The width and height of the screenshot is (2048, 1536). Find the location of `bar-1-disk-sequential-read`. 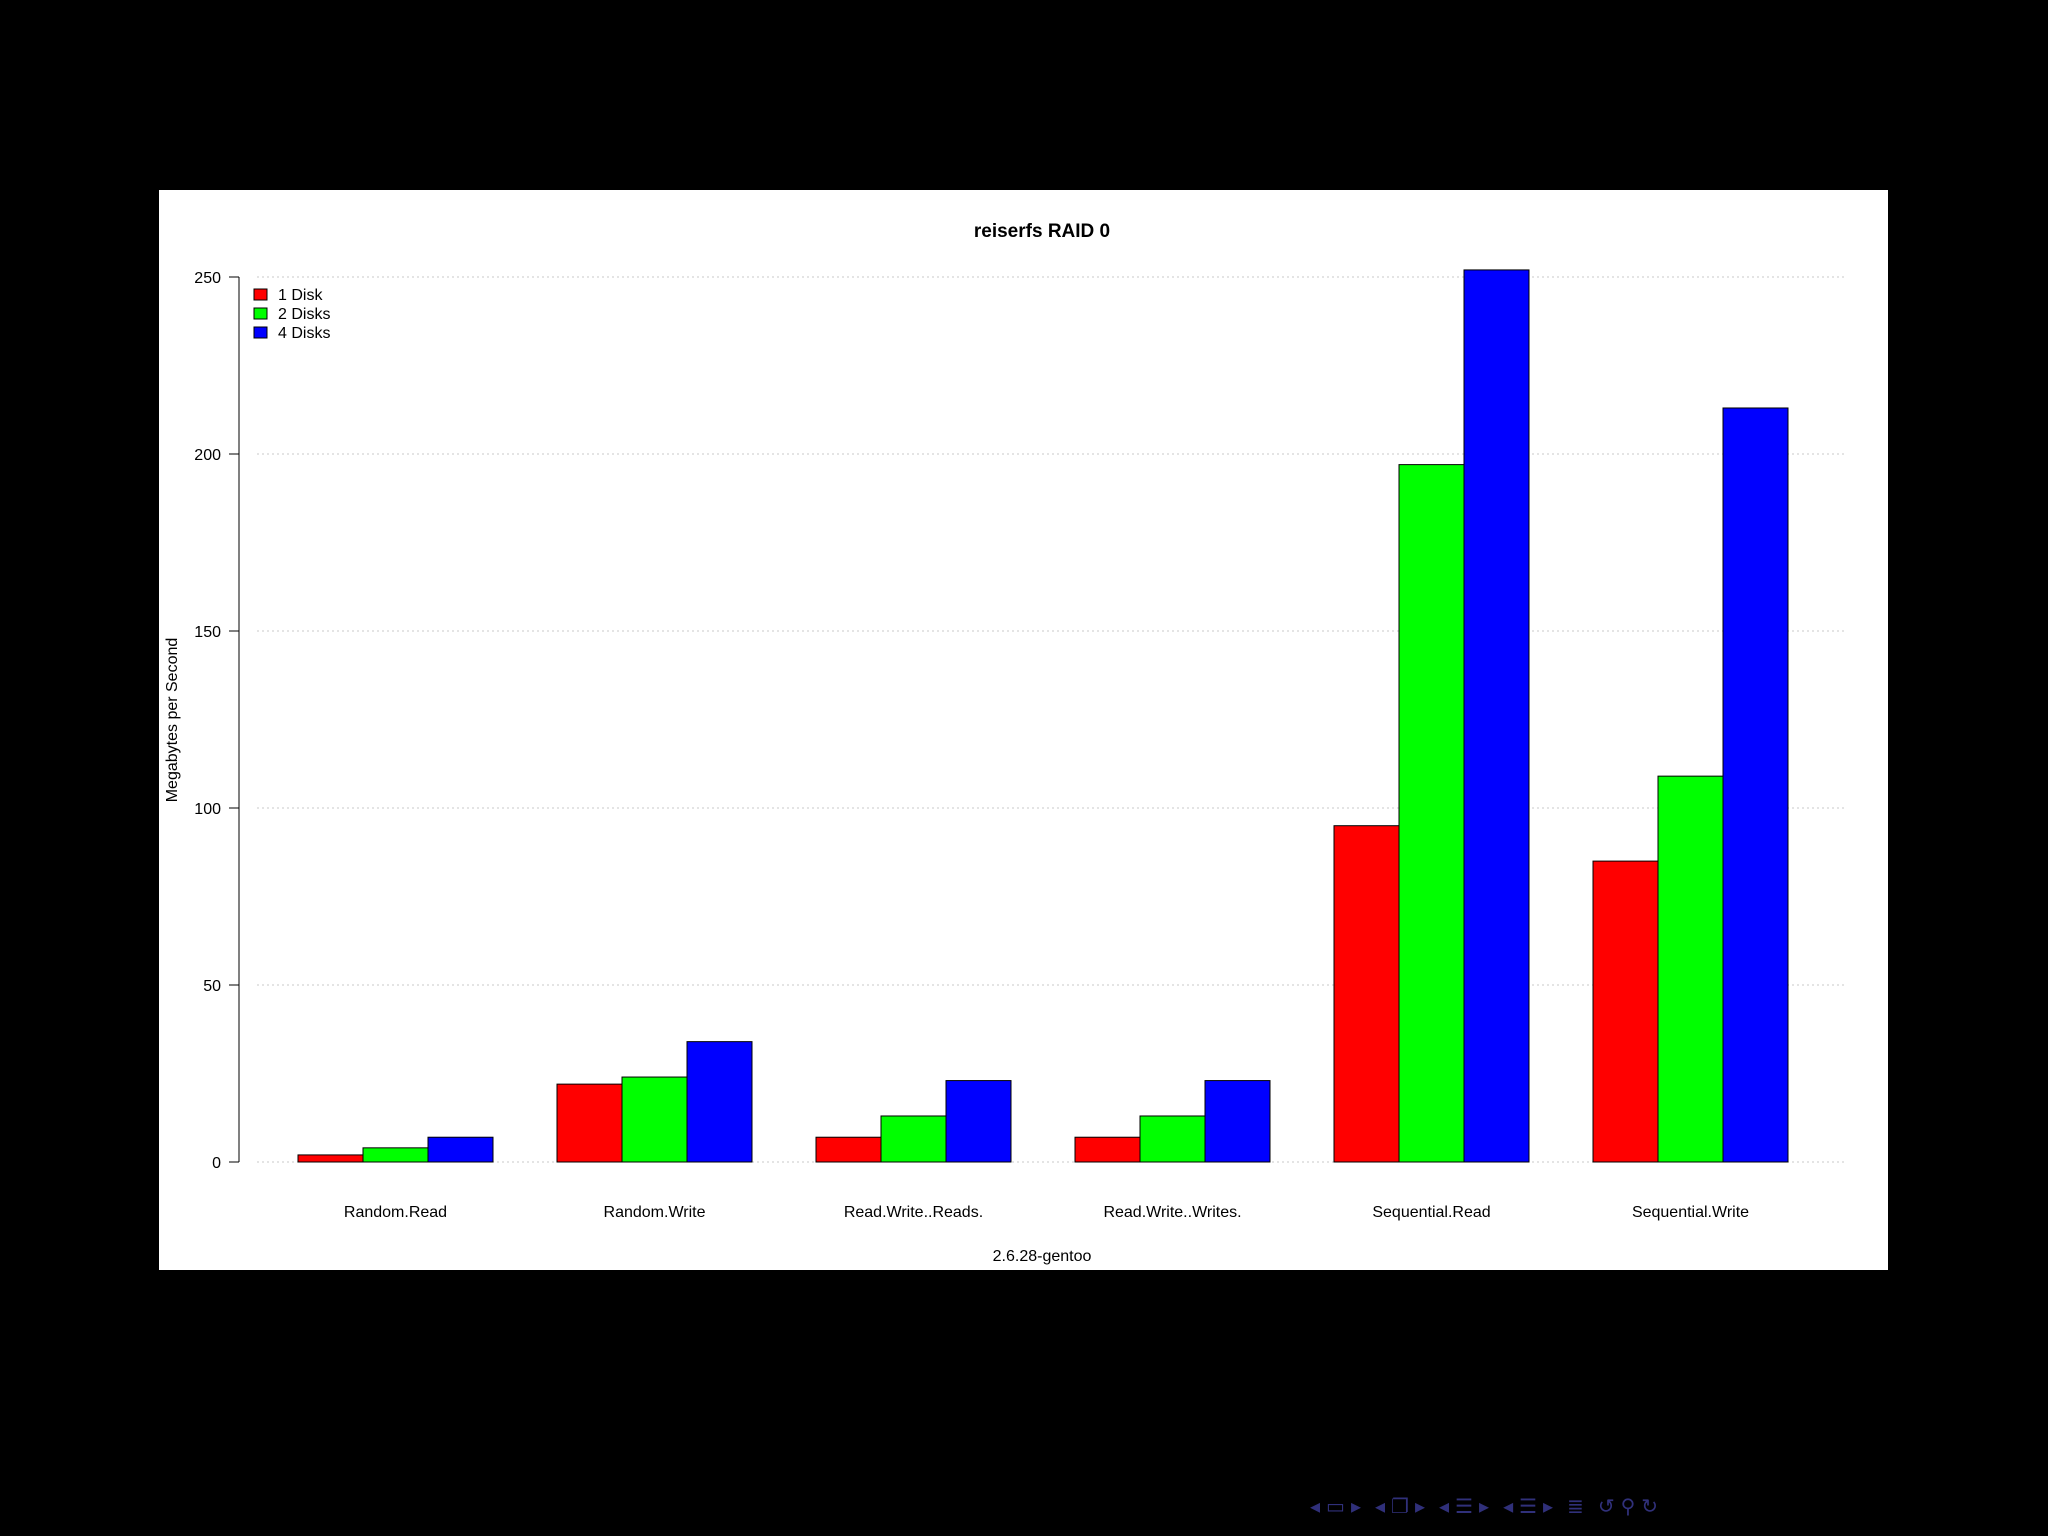

bar-1-disk-sequential-read is located at coordinates (1366, 994).